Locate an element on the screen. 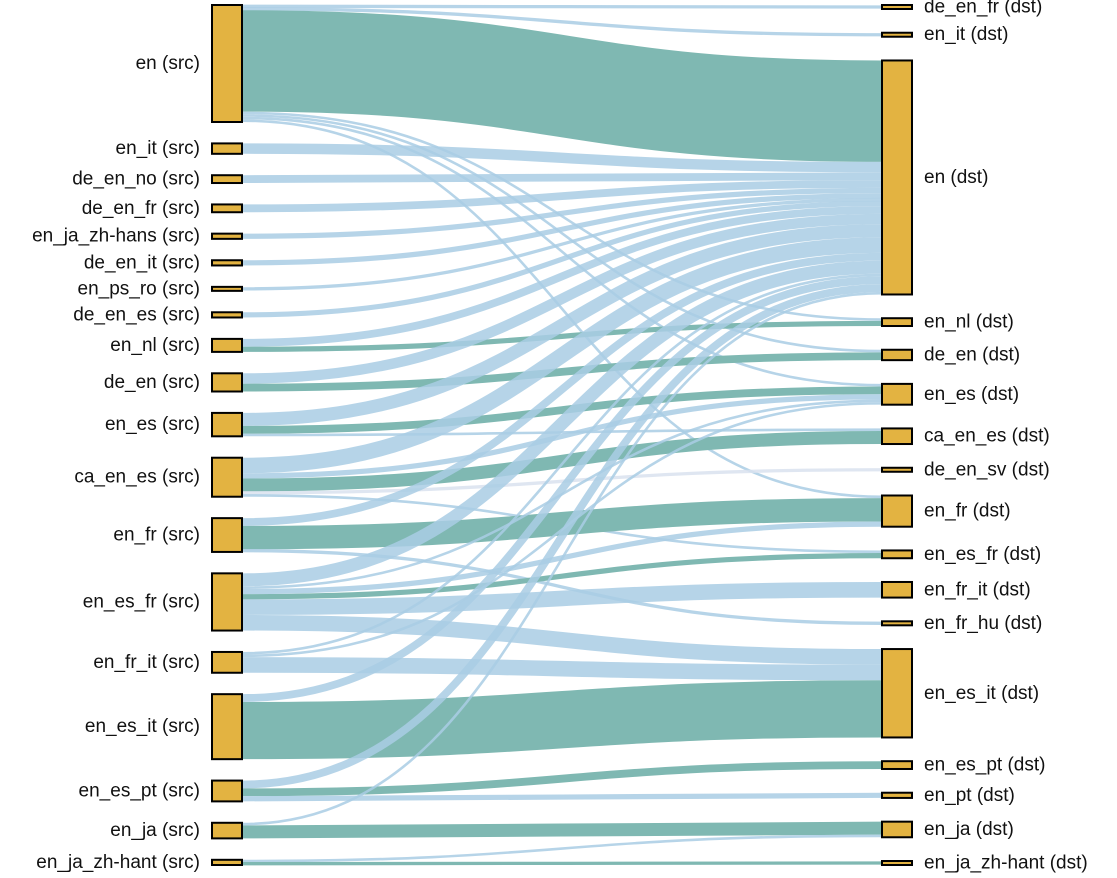 The width and height of the screenshot is (1117, 878). flow-de_en_fr-to-en is located at coordinates (562, 196).